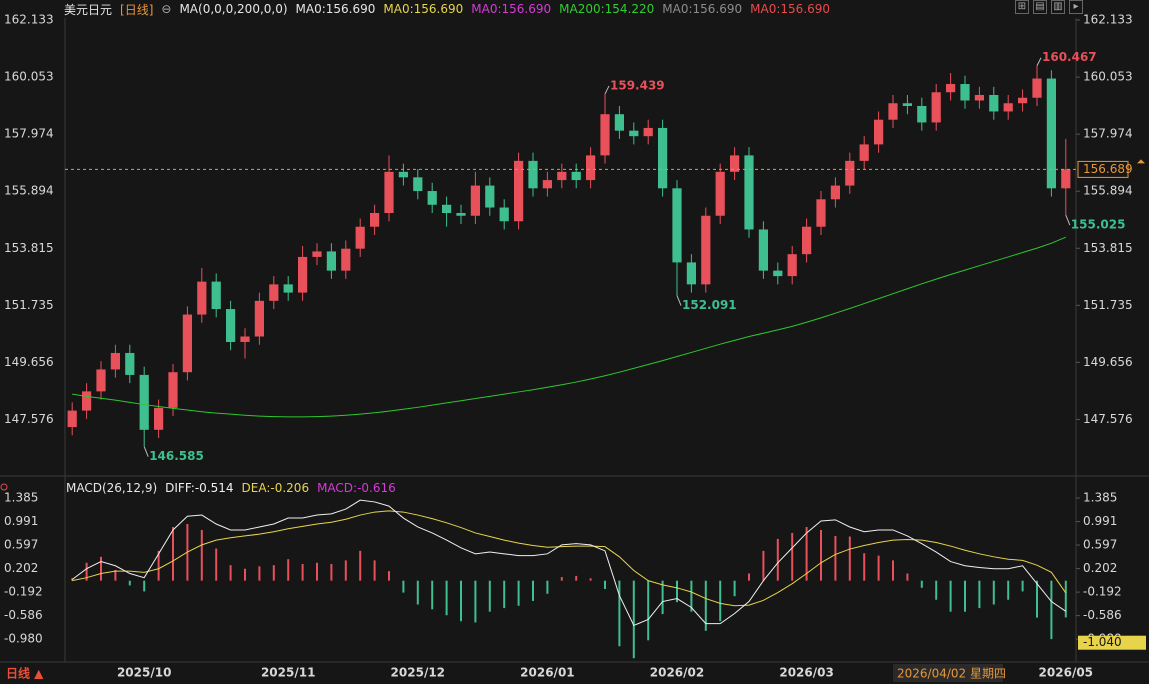 This screenshot has height=684, width=1149. Describe the element at coordinates (1100, 521) in the screenshot. I see `y-tick-label-right: 0.991` at that location.